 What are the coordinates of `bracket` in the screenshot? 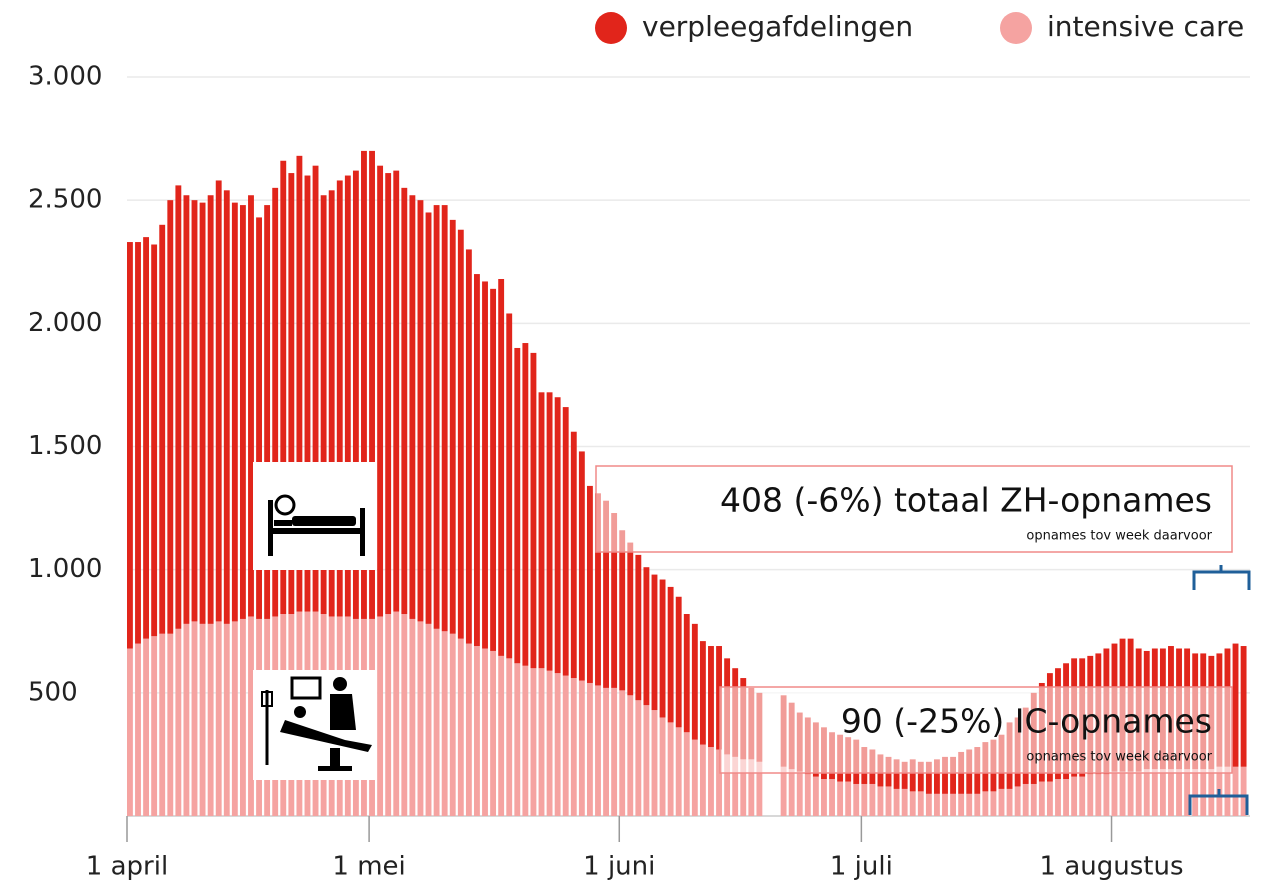 It's located at (1221, 577).